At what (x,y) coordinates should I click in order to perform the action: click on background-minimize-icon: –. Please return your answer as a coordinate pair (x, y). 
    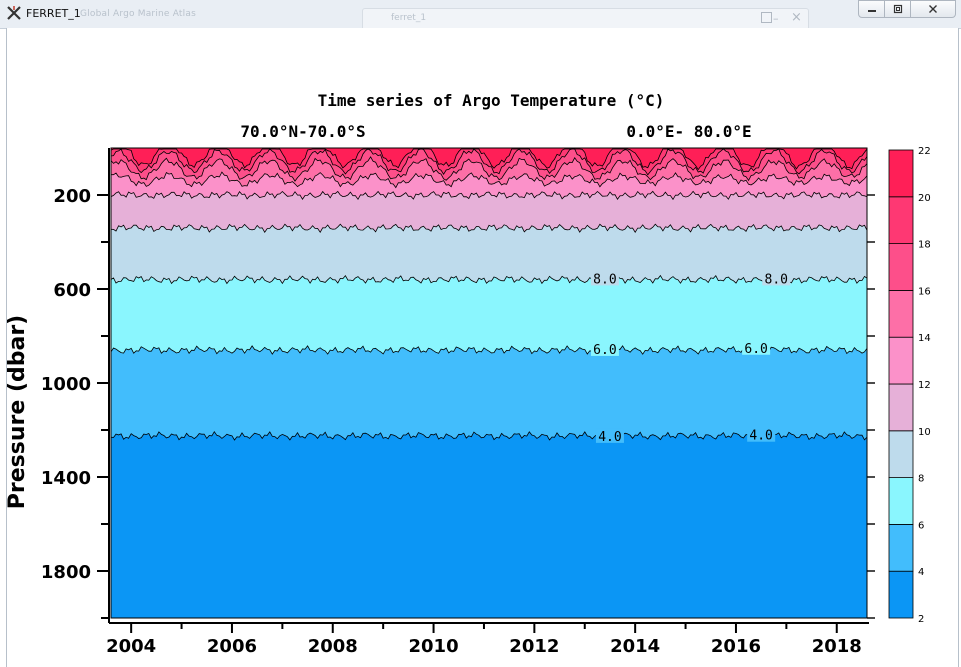
    Looking at the image, I should click on (776, 18).